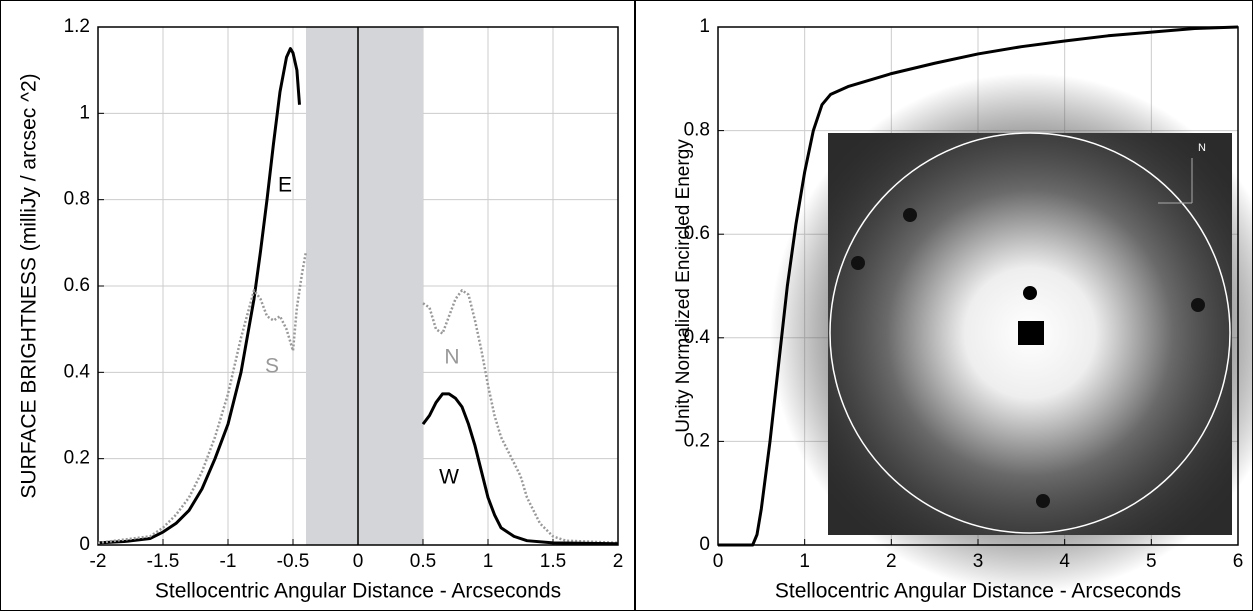 The width and height of the screenshot is (1253, 616). I want to click on y-axis-label: Unity Normalized Encircled Energy, so click(683, 286).